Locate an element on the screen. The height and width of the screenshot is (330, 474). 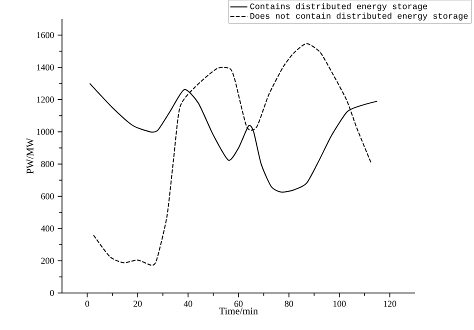
x-tick-label: 40 is located at coordinates (188, 303).